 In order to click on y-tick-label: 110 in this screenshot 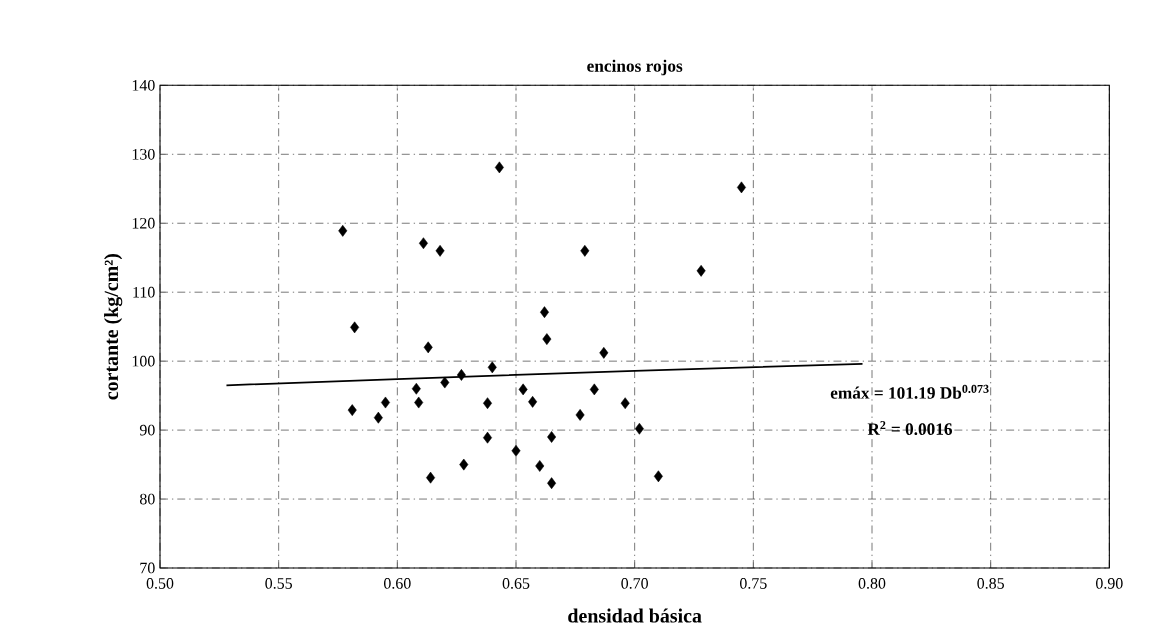, I will do `click(144, 292)`.